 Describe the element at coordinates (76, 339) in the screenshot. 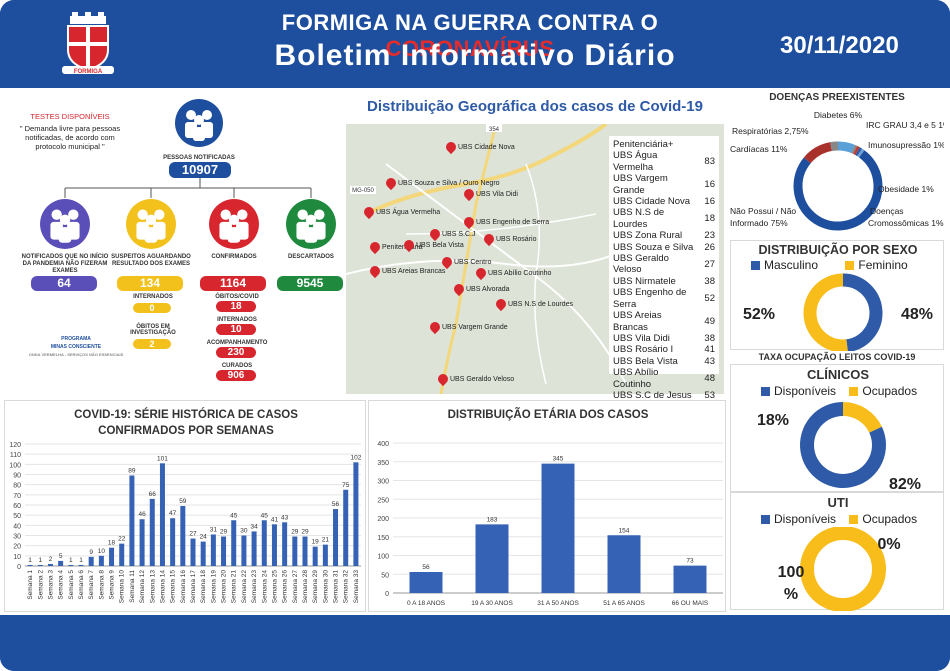

I see `program-line1: PROGRAMA` at that location.